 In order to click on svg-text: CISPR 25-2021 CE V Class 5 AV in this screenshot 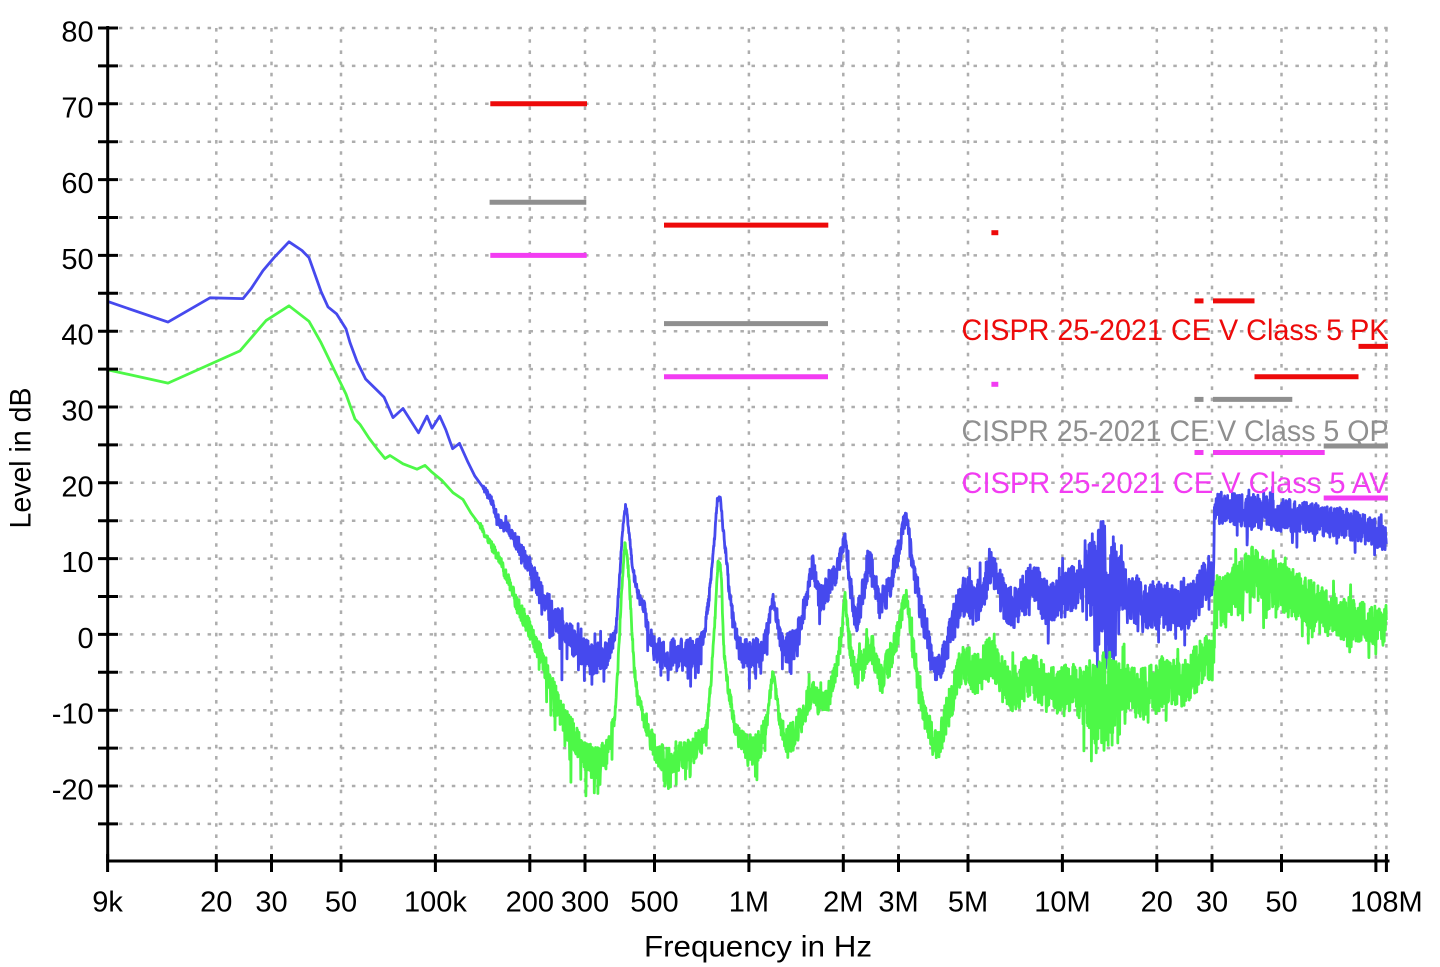, I will do `click(1175, 483)`.